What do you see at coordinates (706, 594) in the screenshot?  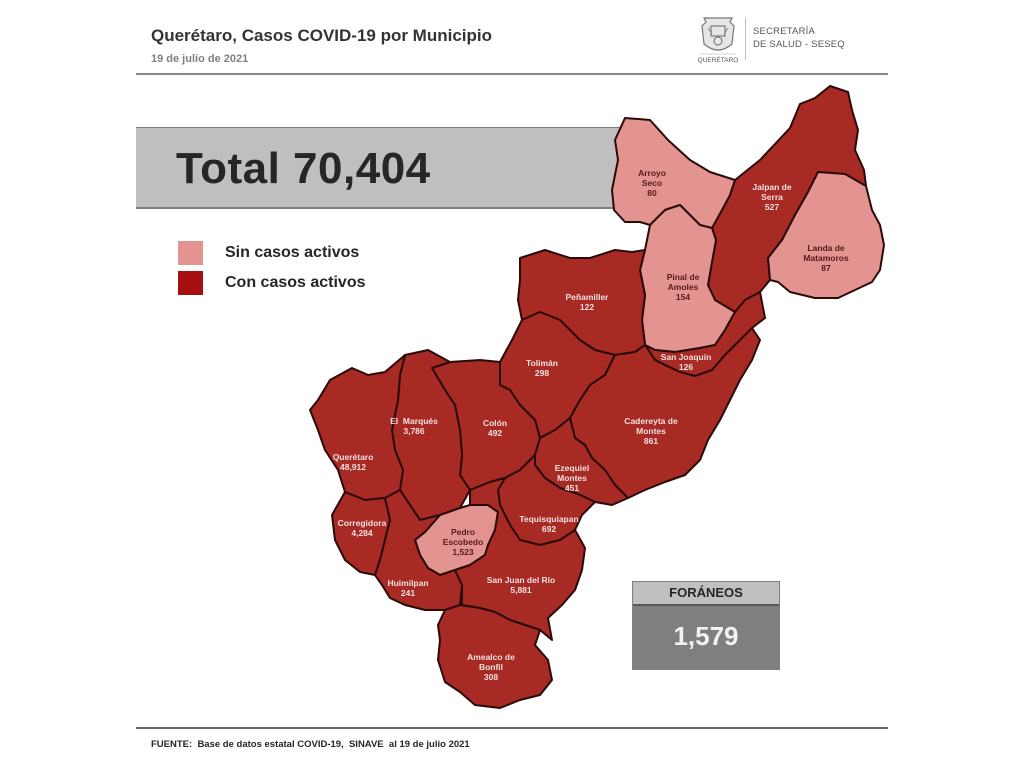 I see `foraneos-label: FORÁNEOS` at bounding box center [706, 594].